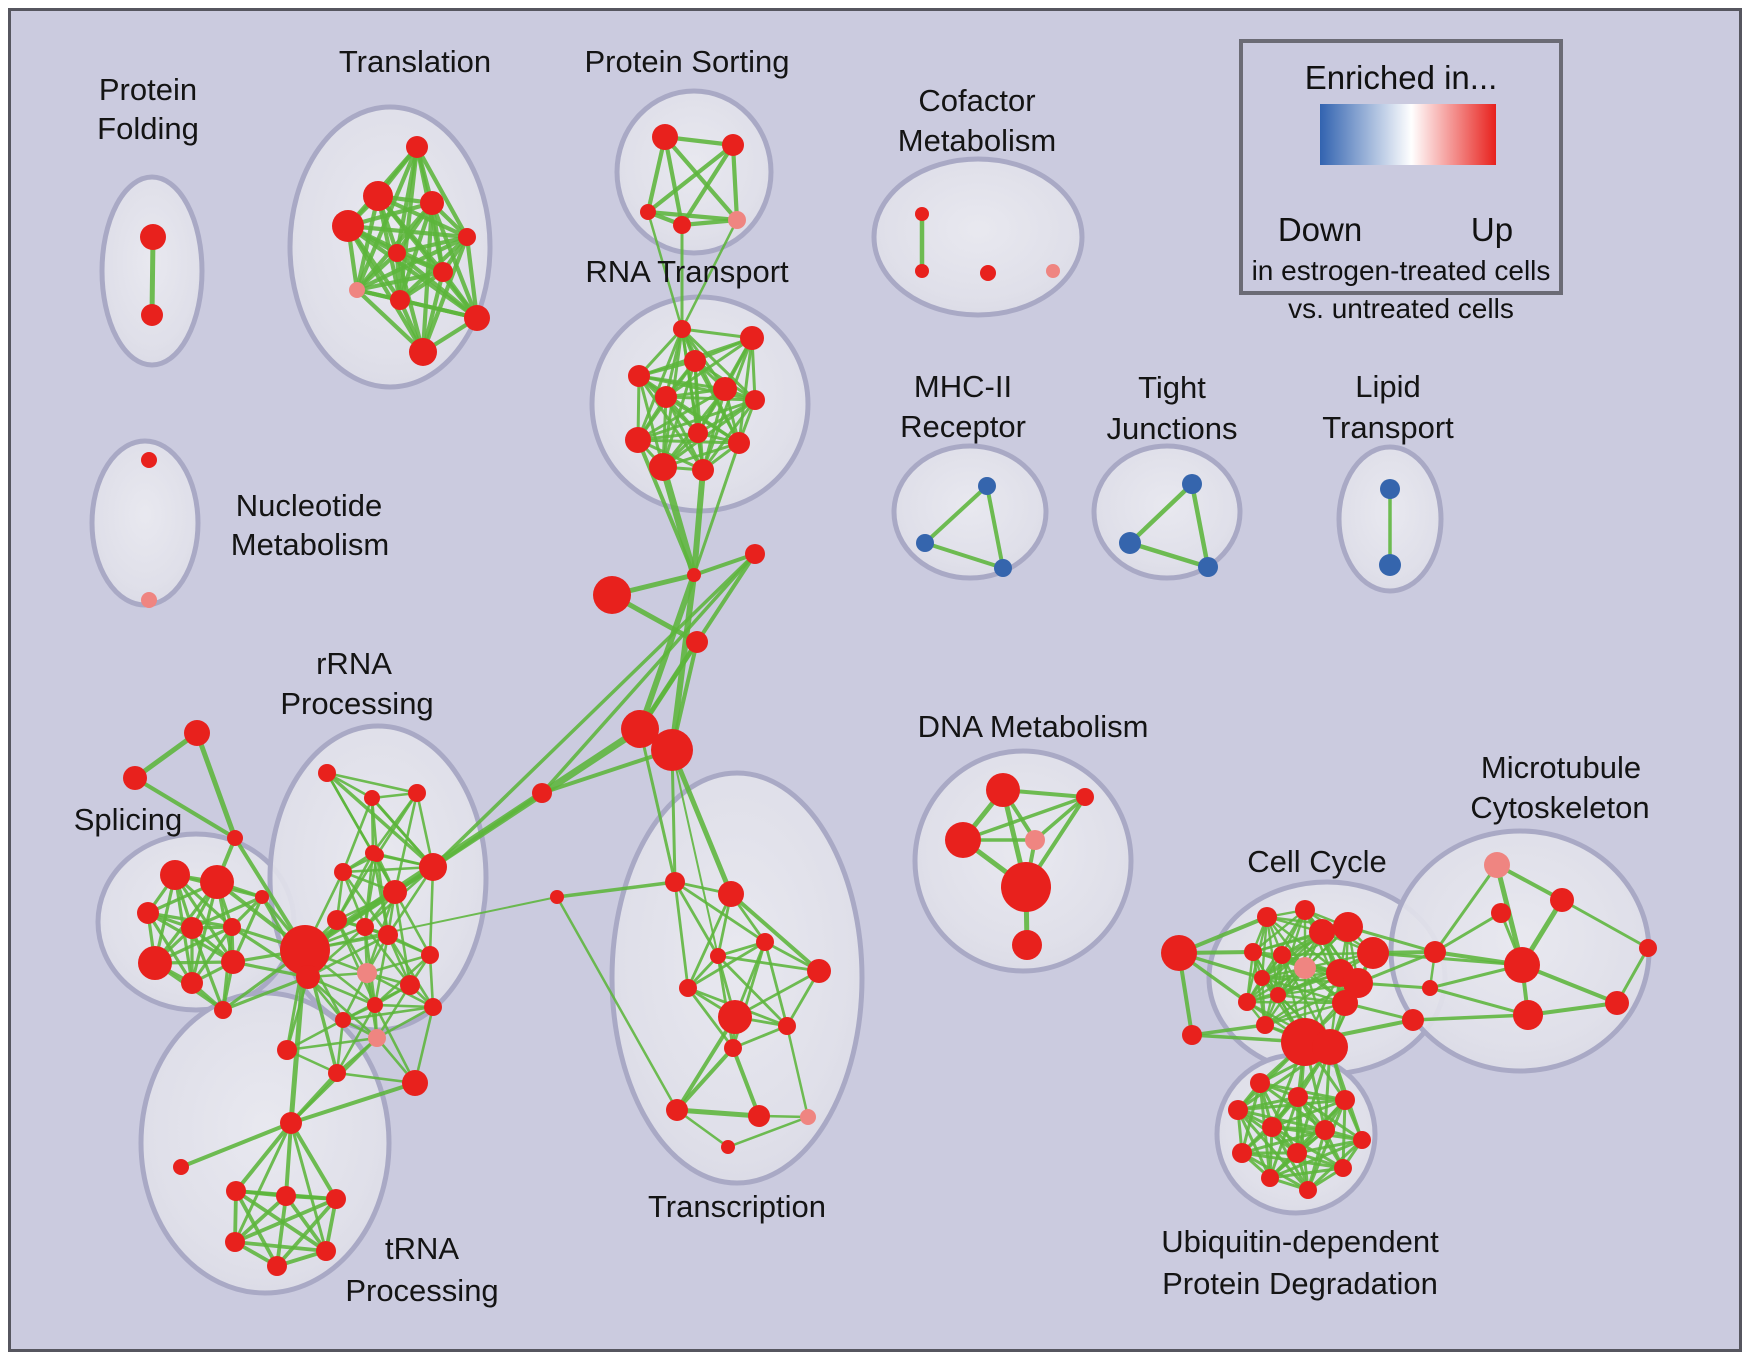 Image resolution: width=1750 pixels, height=1360 pixels. Describe the element at coordinates (343, 872) in the screenshot. I see `network-node-r5` at that location.